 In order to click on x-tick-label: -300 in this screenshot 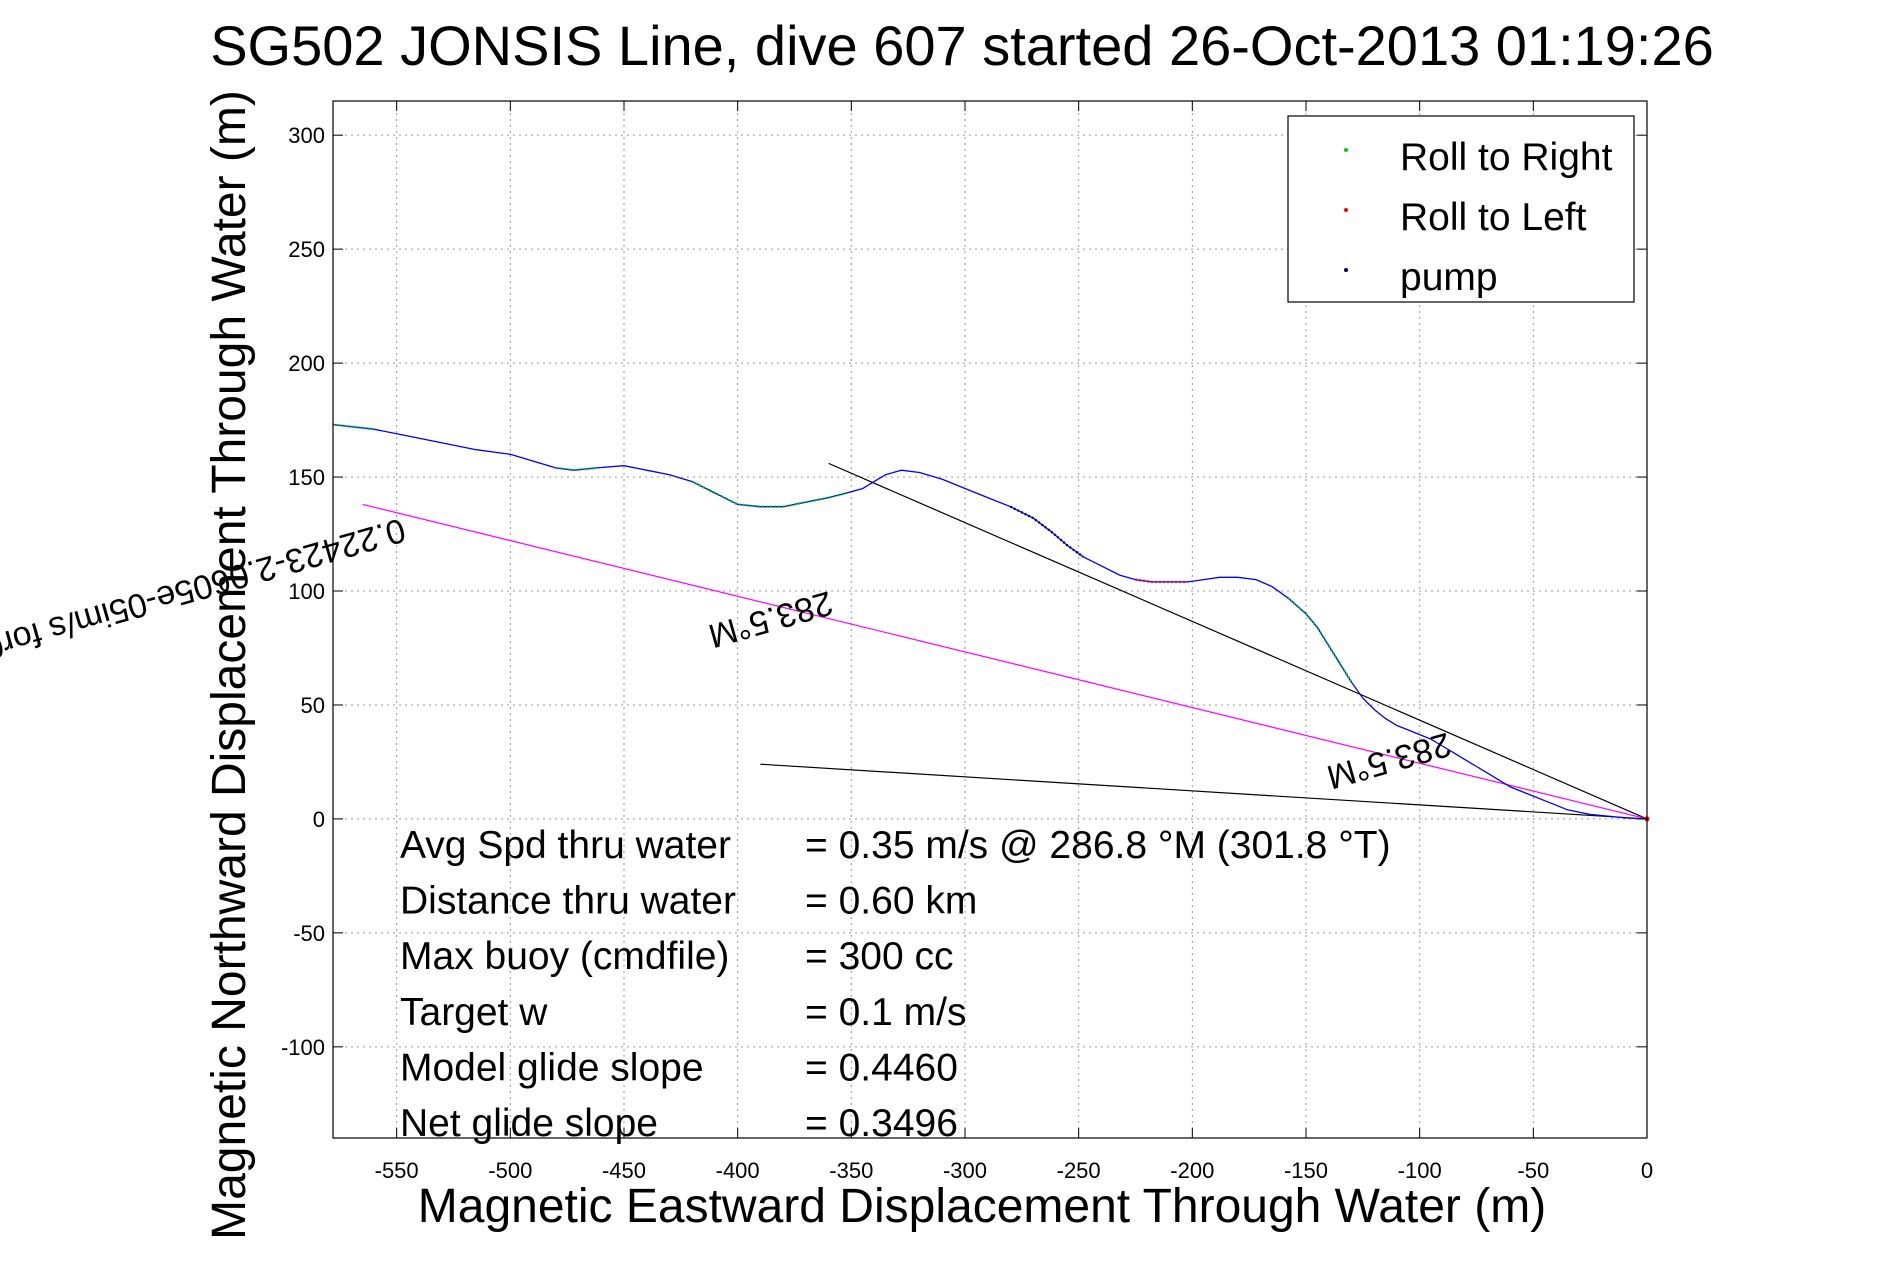, I will do `click(965, 1170)`.